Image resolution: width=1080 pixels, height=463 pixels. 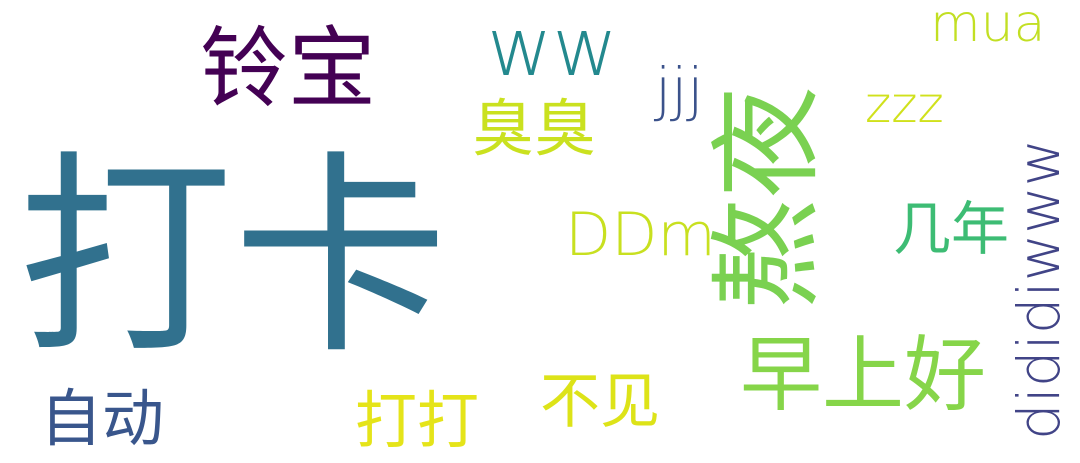 What do you see at coordinates (600, 402) in the screenshot?
I see `word-bujian: 不见` at bounding box center [600, 402].